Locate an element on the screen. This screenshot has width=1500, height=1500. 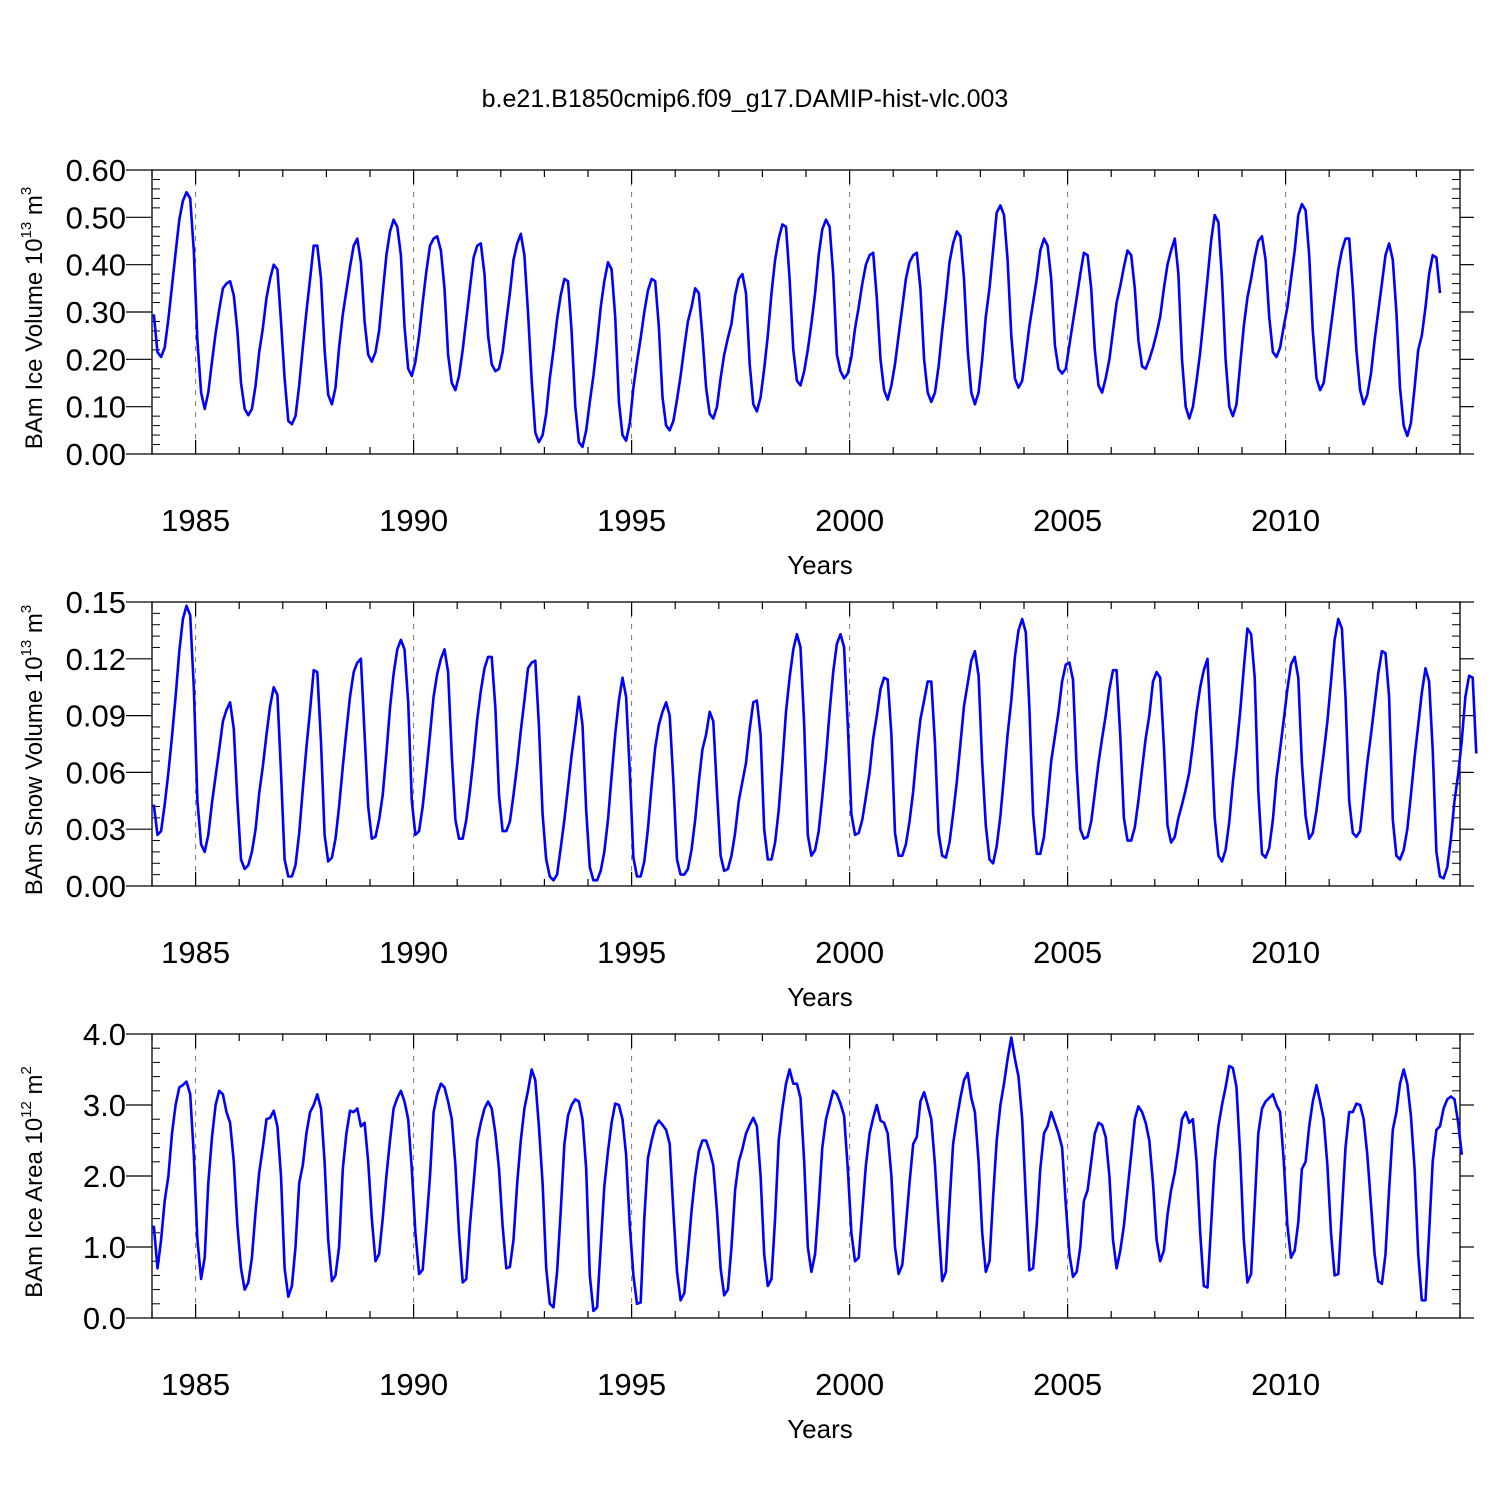
y-tick-label: 4.0 is located at coordinates (104, 1034).